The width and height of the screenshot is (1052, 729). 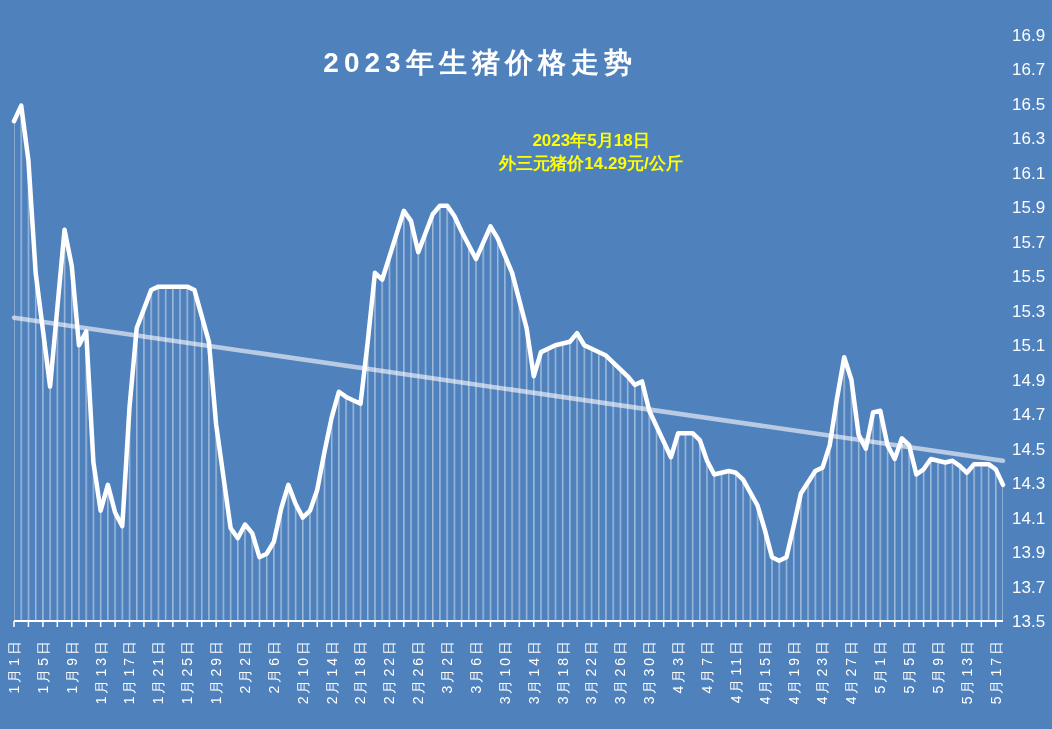 What do you see at coordinates (1029, 346) in the screenshot?
I see `y-tick-label: 15.1` at bounding box center [1029, 346].